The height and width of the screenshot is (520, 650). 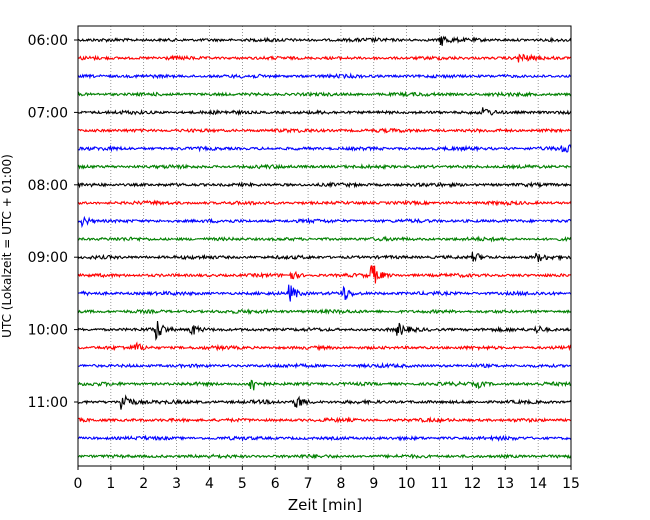 What do you see at coordinates (143, 484) in the screenshot?
I see `x-tick-label: 2` at bounding box center [143, 484].